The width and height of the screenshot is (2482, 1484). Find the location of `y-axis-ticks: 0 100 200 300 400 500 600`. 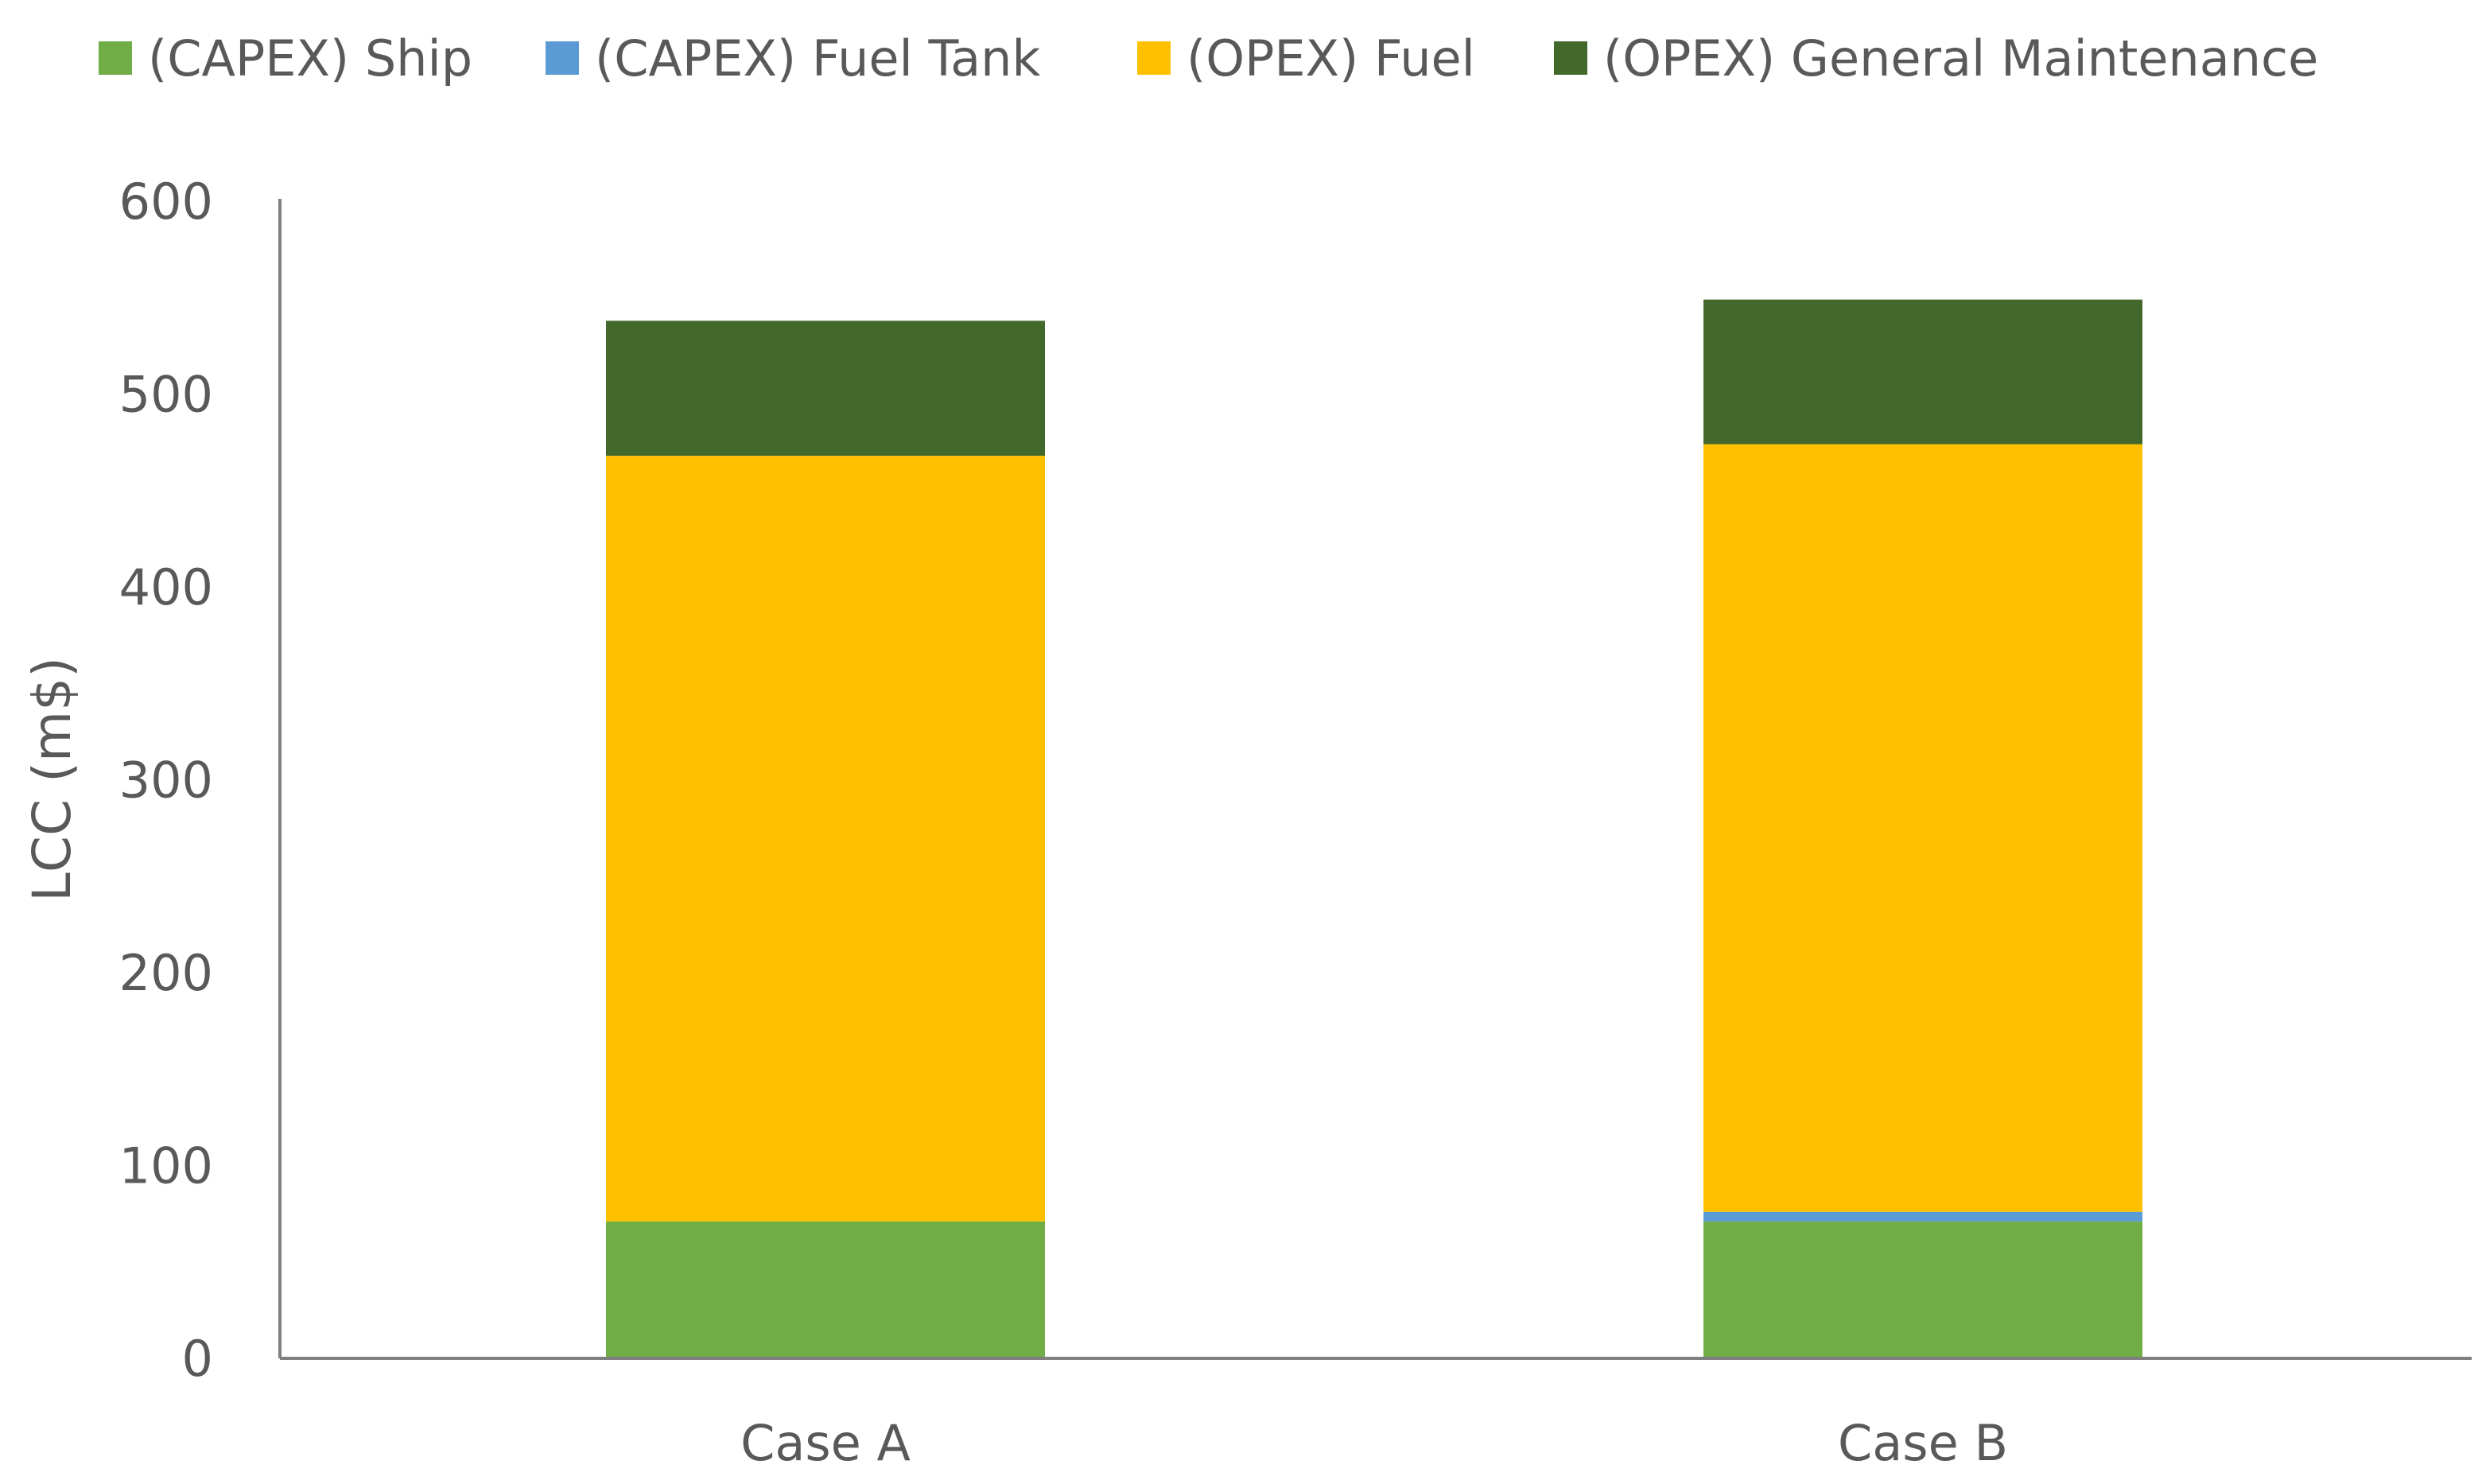

y-axis-ticks: 0 100 200 300 400 500 600 is located at coordinates (166, 780).